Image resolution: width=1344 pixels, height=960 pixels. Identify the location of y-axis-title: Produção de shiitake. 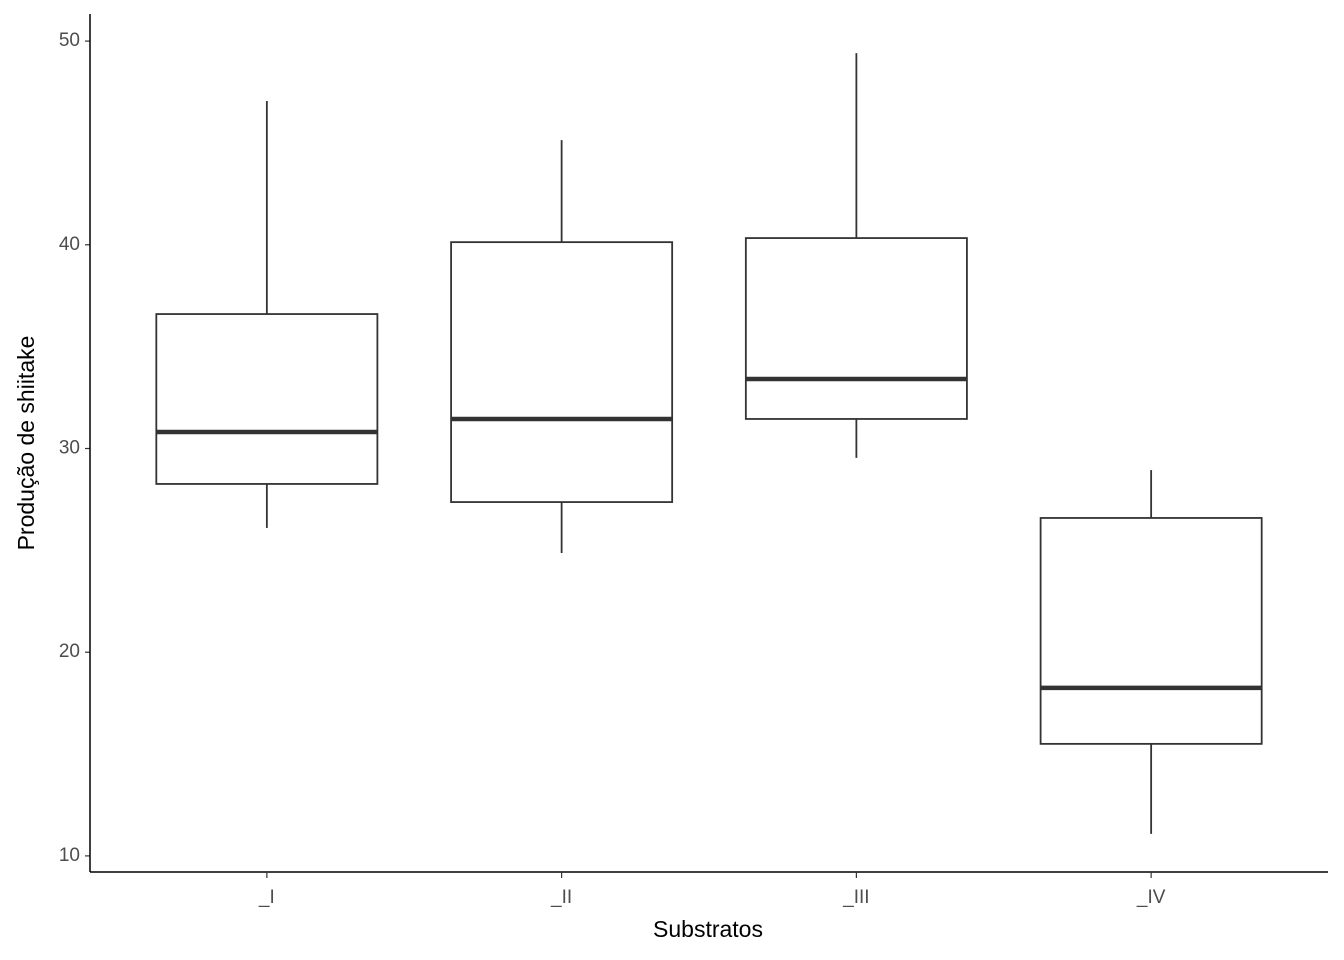
(26, 443).